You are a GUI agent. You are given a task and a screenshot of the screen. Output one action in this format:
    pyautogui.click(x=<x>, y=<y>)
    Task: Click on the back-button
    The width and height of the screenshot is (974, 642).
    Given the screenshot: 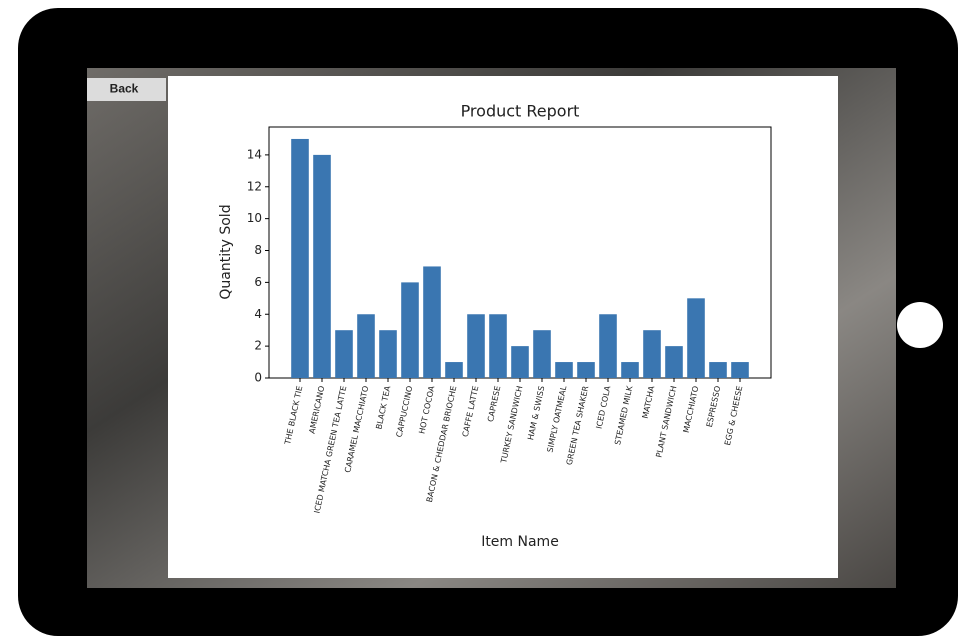 What is the action you would take?
    pyautogui.click(x=126, y=89)
    